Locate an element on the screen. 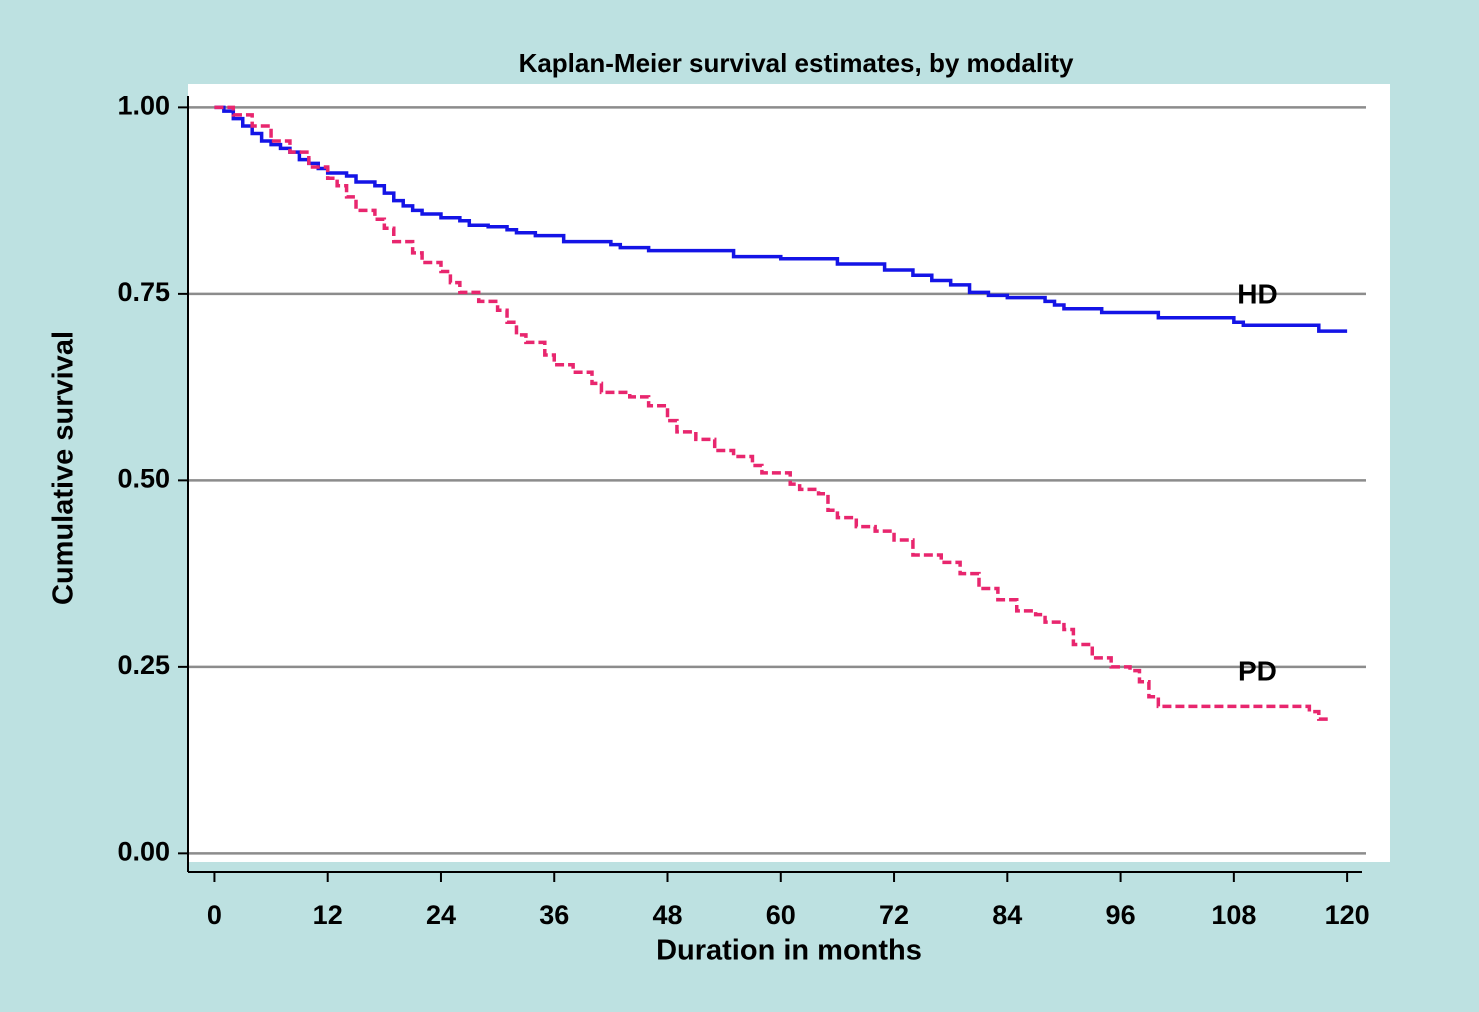  y-tick-label: 0.25 is located at coordinates (143, 665).